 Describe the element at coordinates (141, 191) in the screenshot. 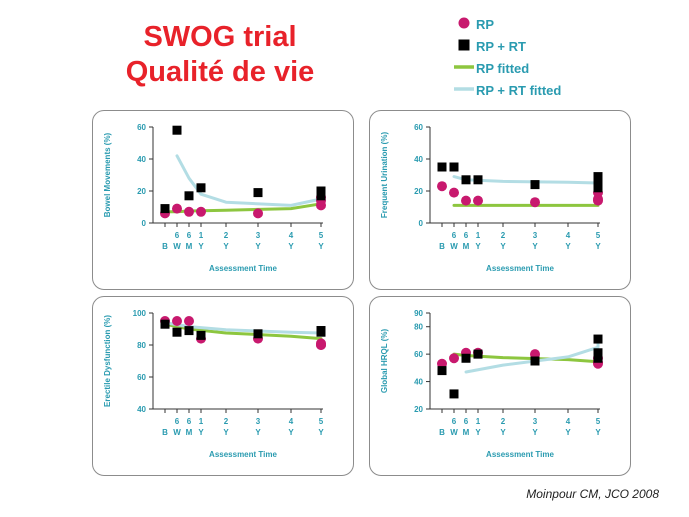

I see `y-tick-label: 20` at that location.